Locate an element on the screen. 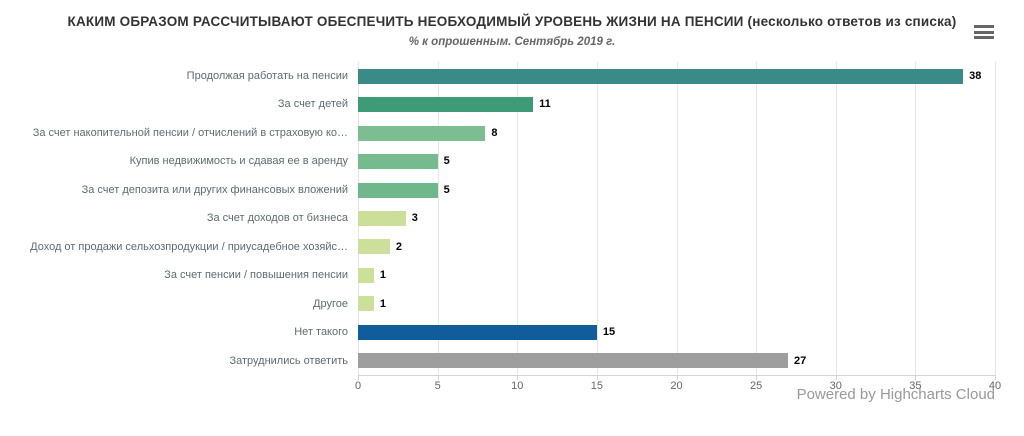 The image size is (1024, 436). hamburger-icon is located at coordinates (984, 32).